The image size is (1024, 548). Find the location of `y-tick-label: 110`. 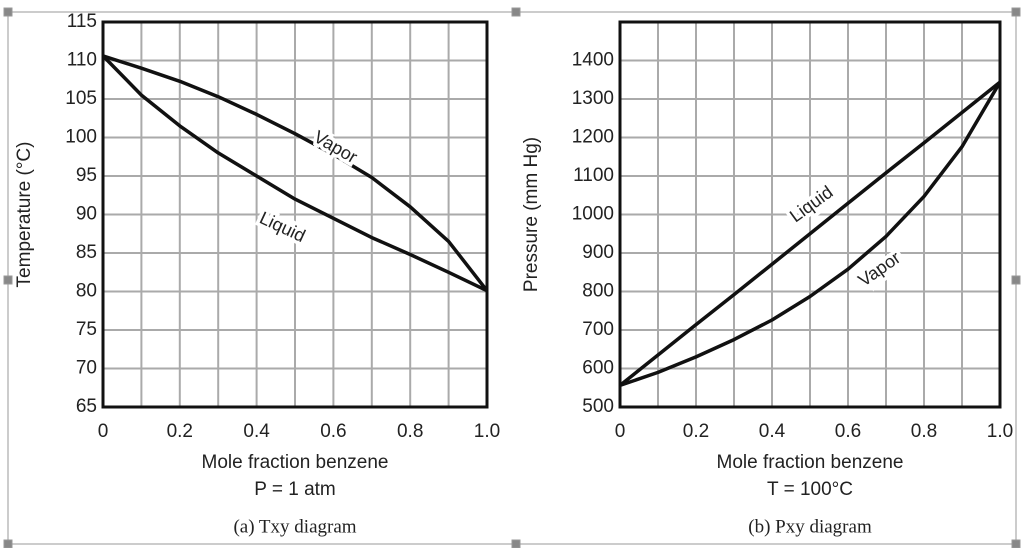

y-tick-label: 110 is located at coordinates (82, 60).